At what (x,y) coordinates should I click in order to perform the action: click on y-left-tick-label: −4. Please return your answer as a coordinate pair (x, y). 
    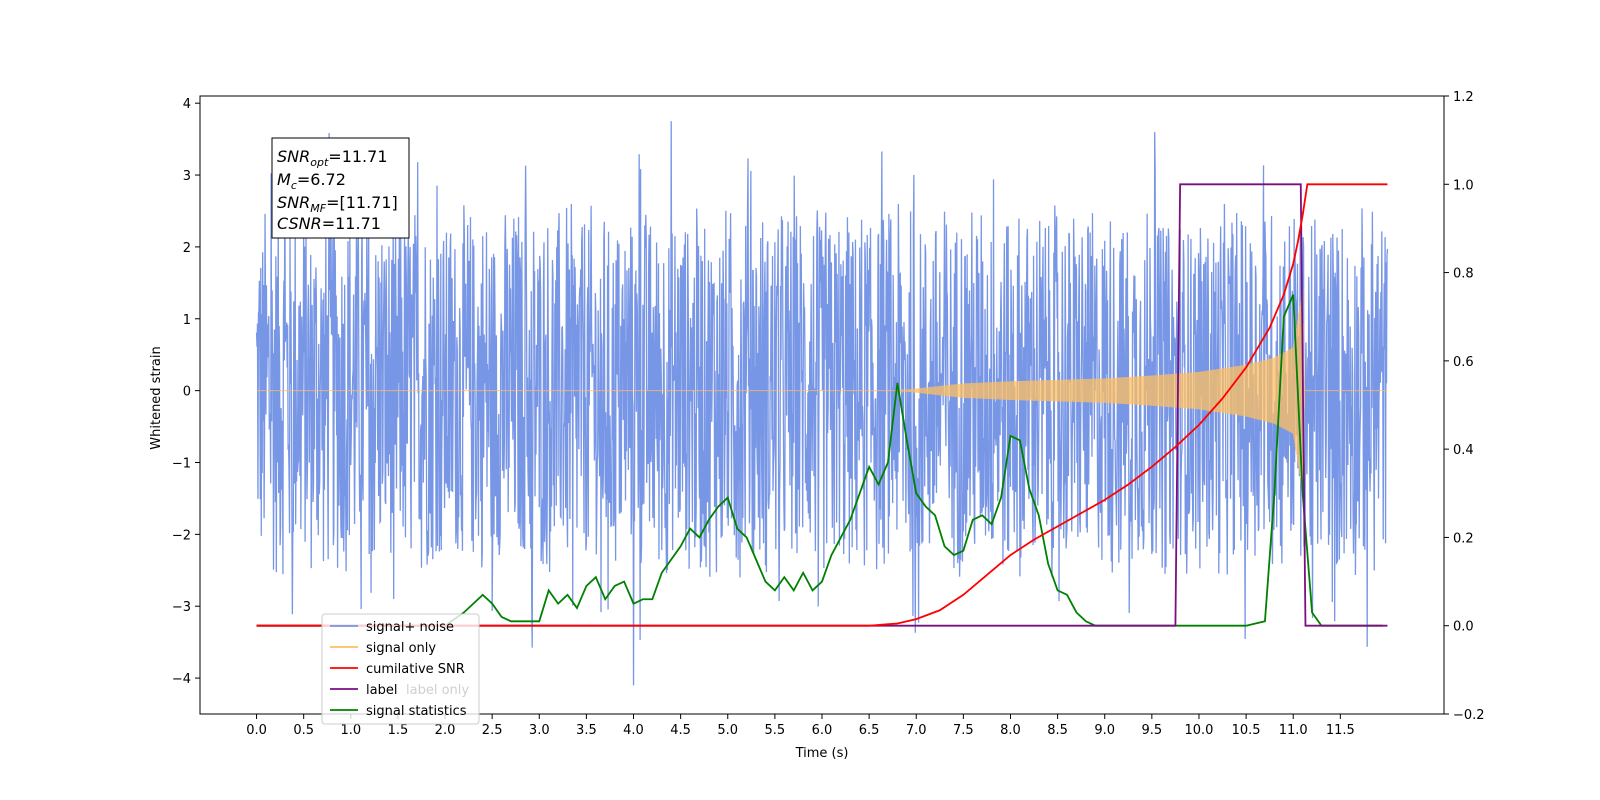
    Looking at the image, I should click on (181, 679).